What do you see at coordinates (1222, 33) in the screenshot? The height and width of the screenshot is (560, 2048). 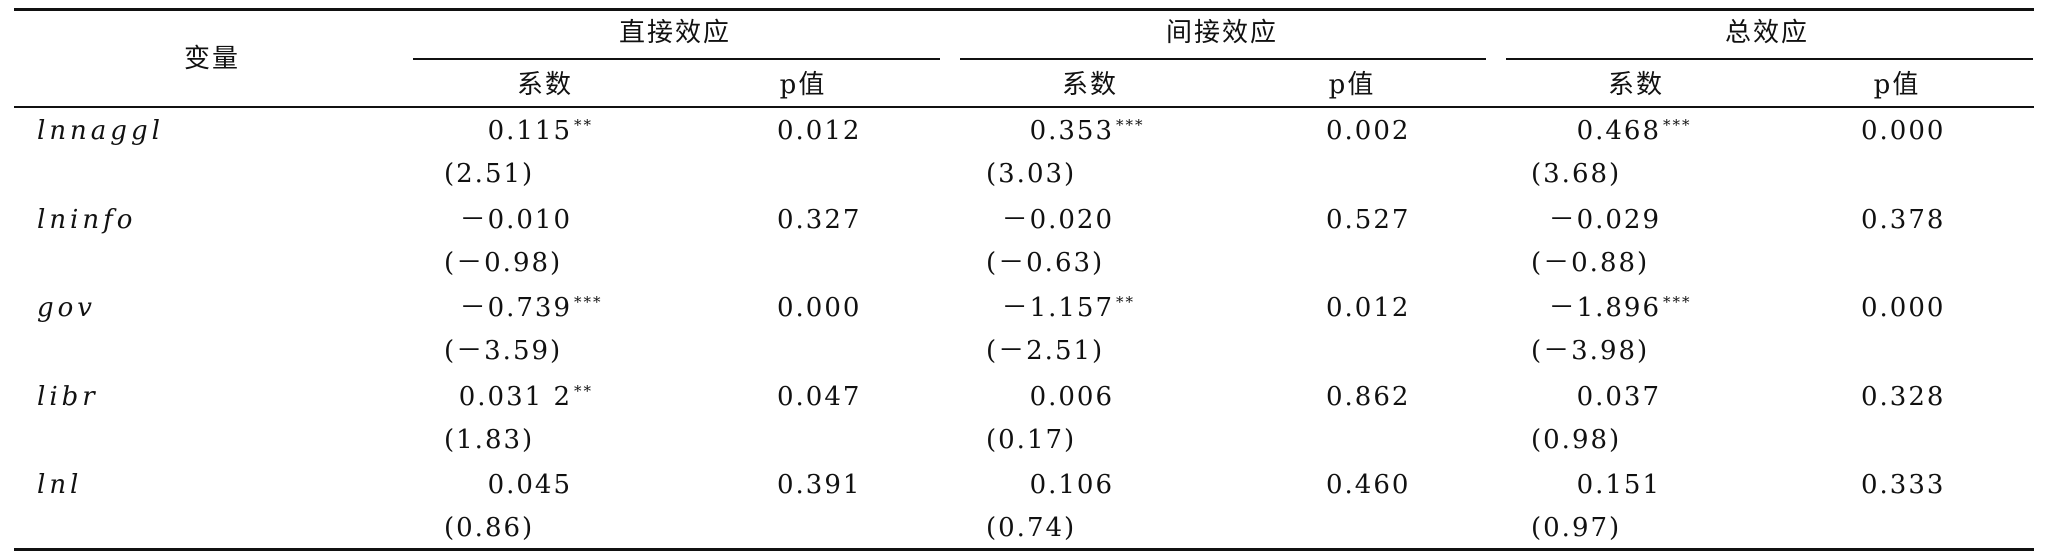 I see `group-header: 间接效应` at bounding box center [1222, 33].